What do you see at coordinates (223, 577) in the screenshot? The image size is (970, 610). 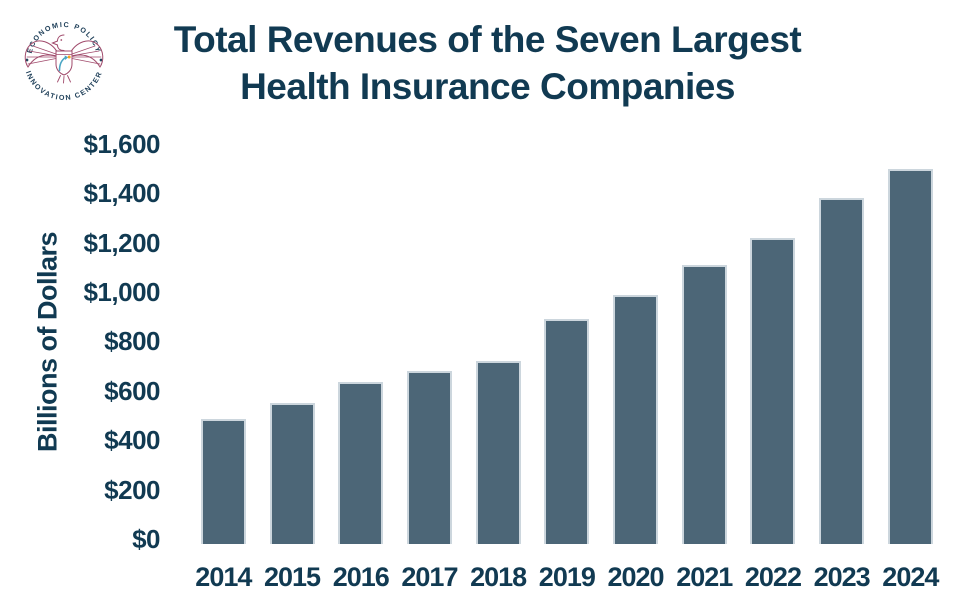 I see `x-tick-label-2014: 2014` at bounding box center [223, 577].